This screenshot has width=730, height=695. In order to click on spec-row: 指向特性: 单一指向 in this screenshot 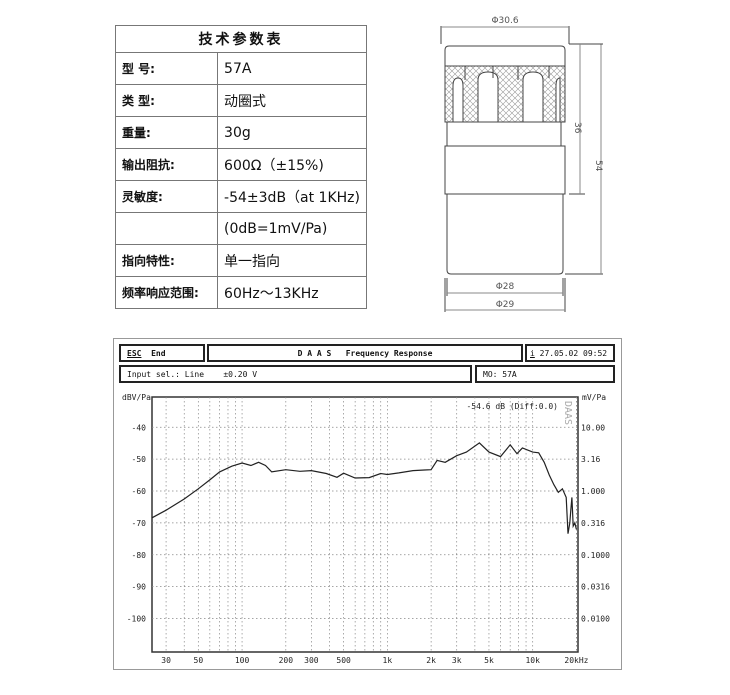, I will do `click(240, 260)`.